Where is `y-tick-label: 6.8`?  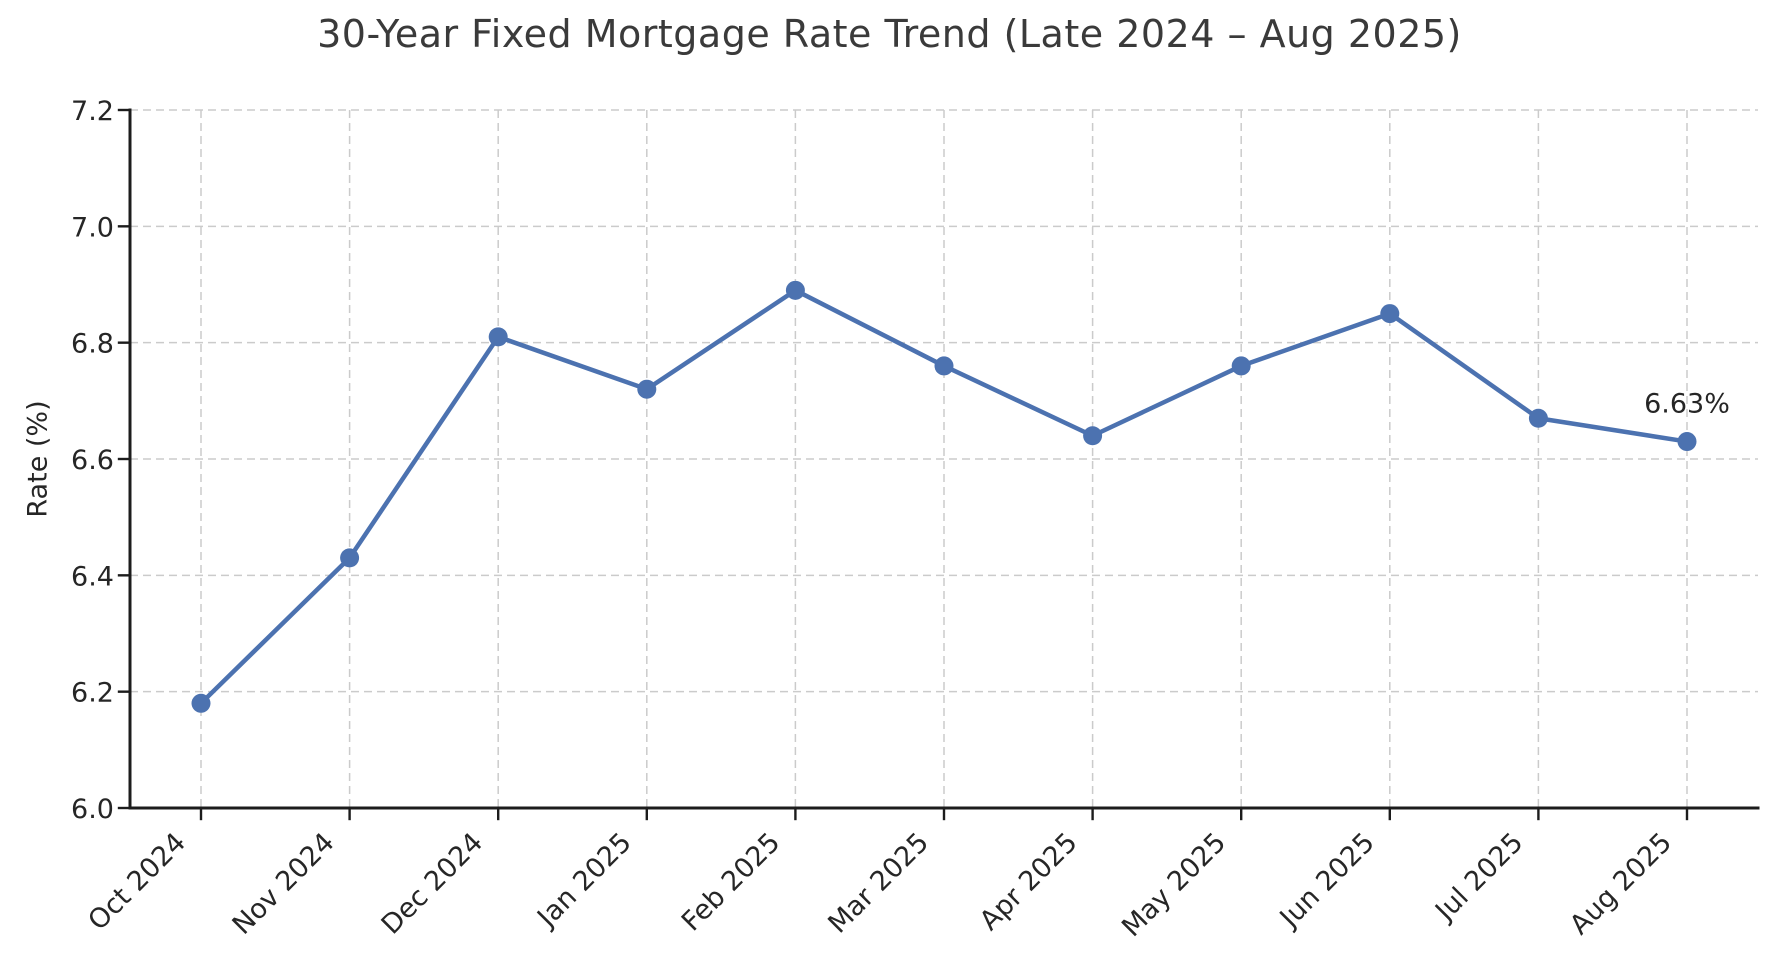 y-tick-label: 6.8 is located at coordinates (92, 344).